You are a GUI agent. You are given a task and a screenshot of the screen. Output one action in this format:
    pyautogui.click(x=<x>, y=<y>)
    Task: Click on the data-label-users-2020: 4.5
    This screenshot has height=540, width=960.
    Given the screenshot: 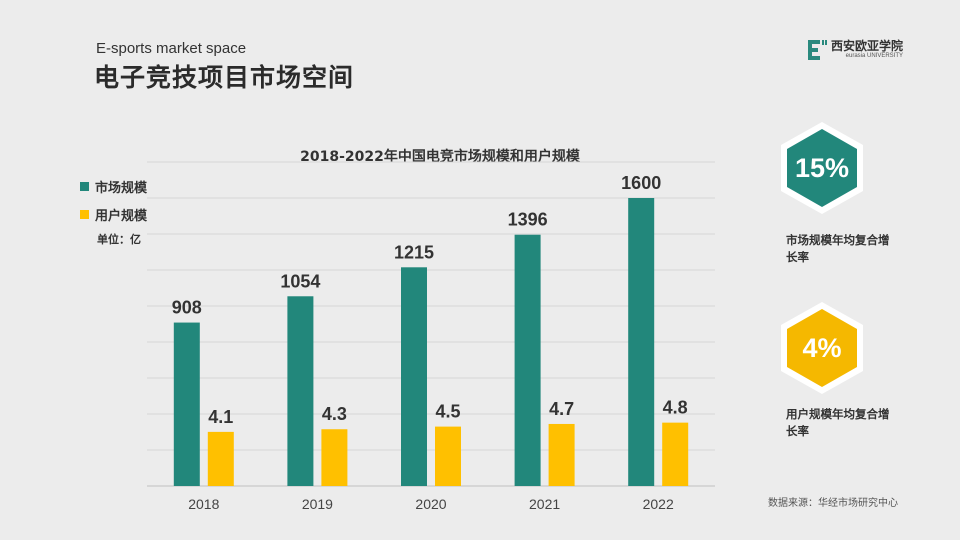 What is the action you would take?
    pyautogui.click(x=447, y=412)
    